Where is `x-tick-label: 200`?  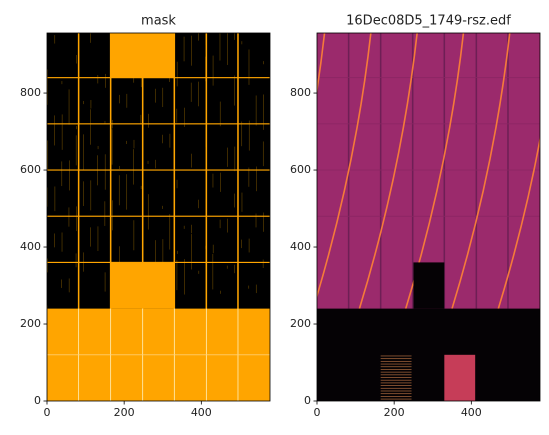 x-tick-label: 200 is located at coordinates (124, 412).